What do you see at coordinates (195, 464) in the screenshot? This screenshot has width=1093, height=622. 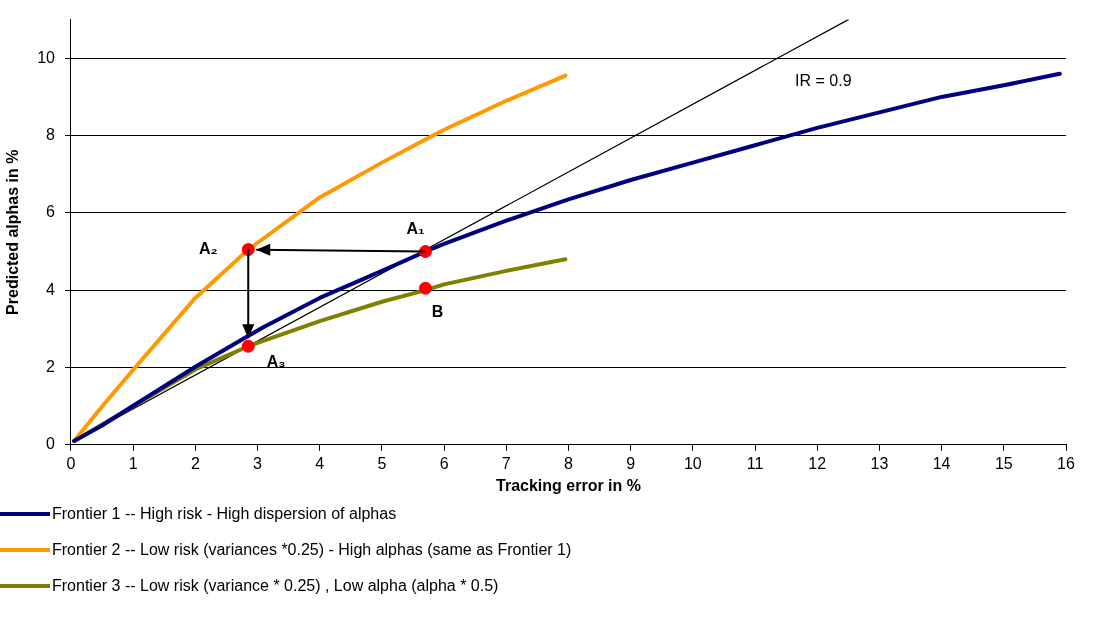 I see `x-tick-label: 2` at bounding box center [195, 464].